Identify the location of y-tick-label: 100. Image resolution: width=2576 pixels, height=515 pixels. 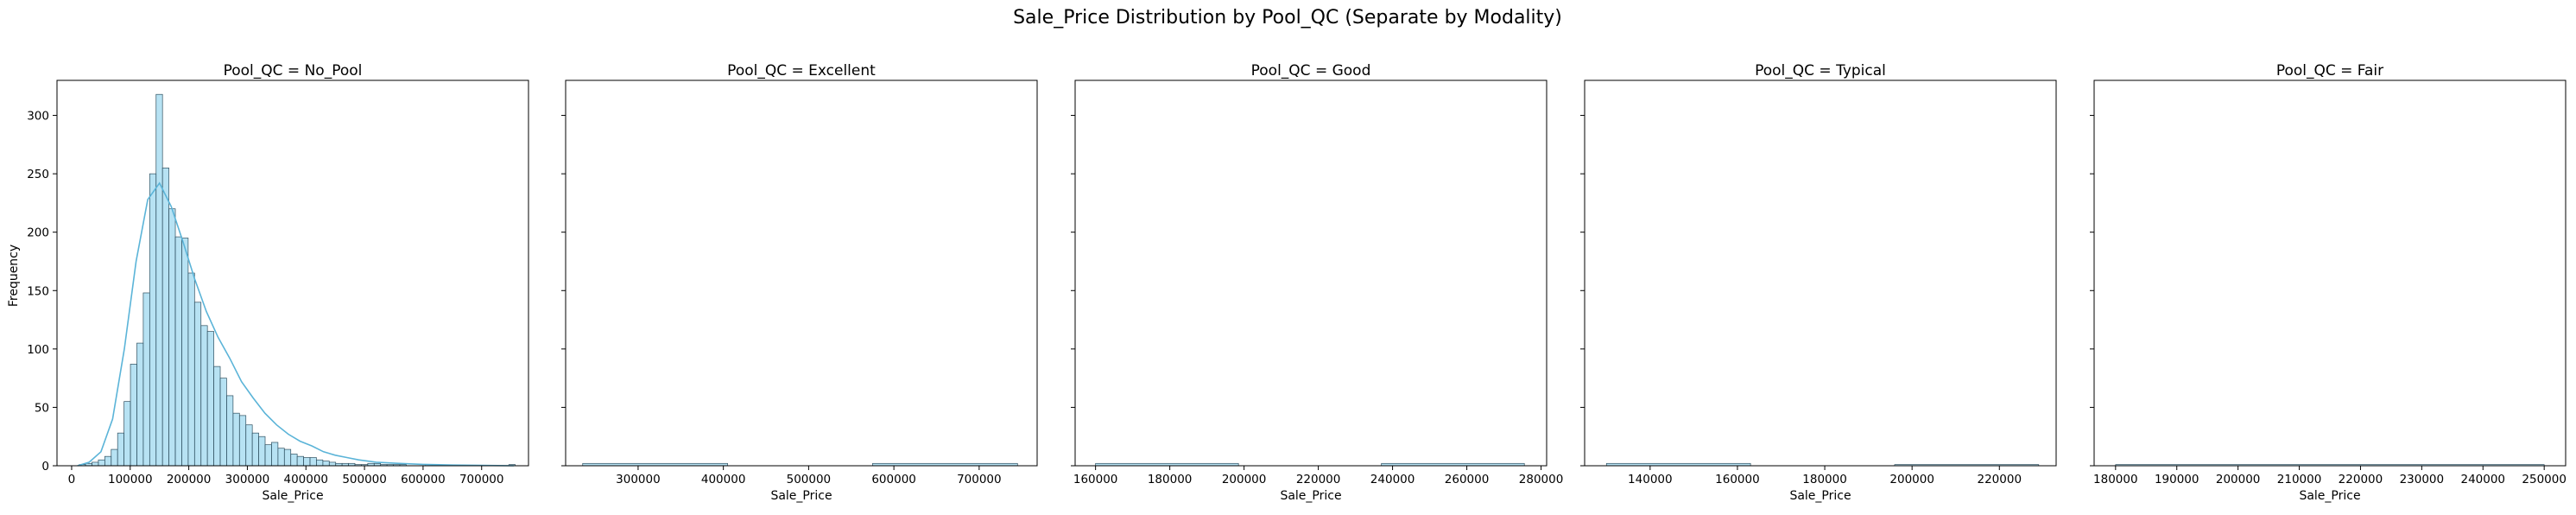
(38, 350).